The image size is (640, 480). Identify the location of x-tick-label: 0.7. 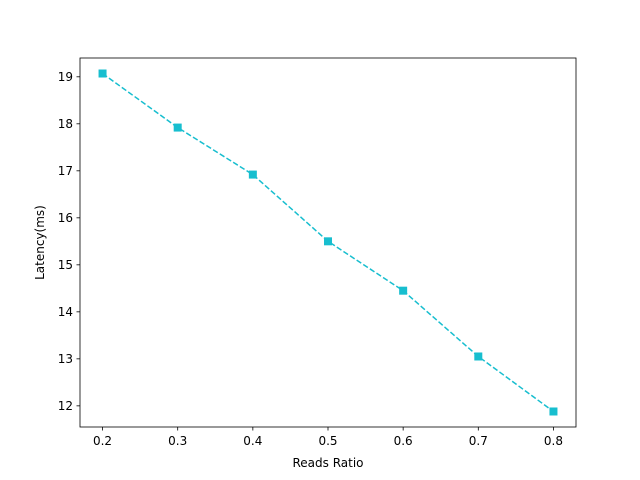
(478, 441).